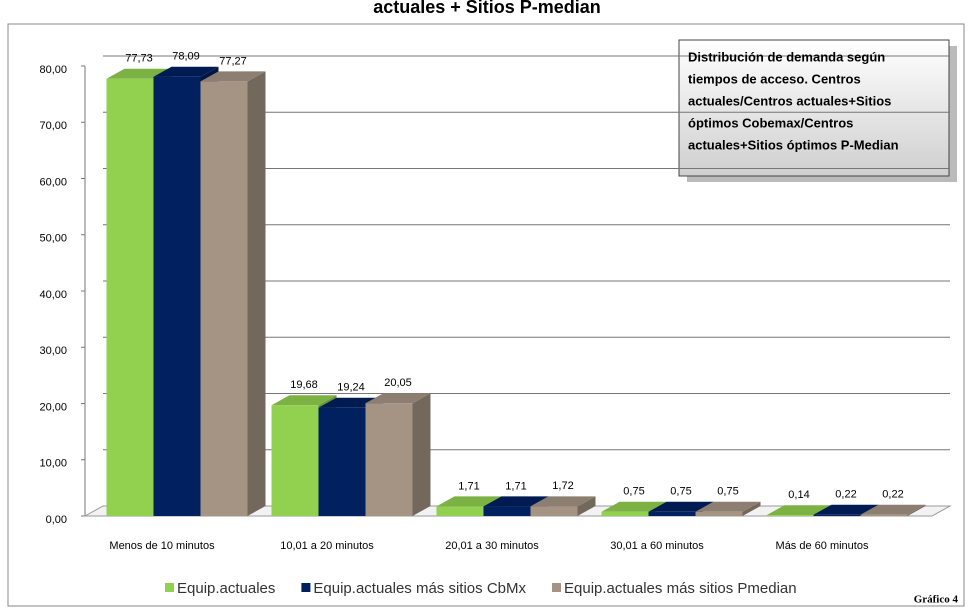 The height and width of the screenshot is (610, 974). I want to click on y-tick-label: 30,00, so click(53, 351).